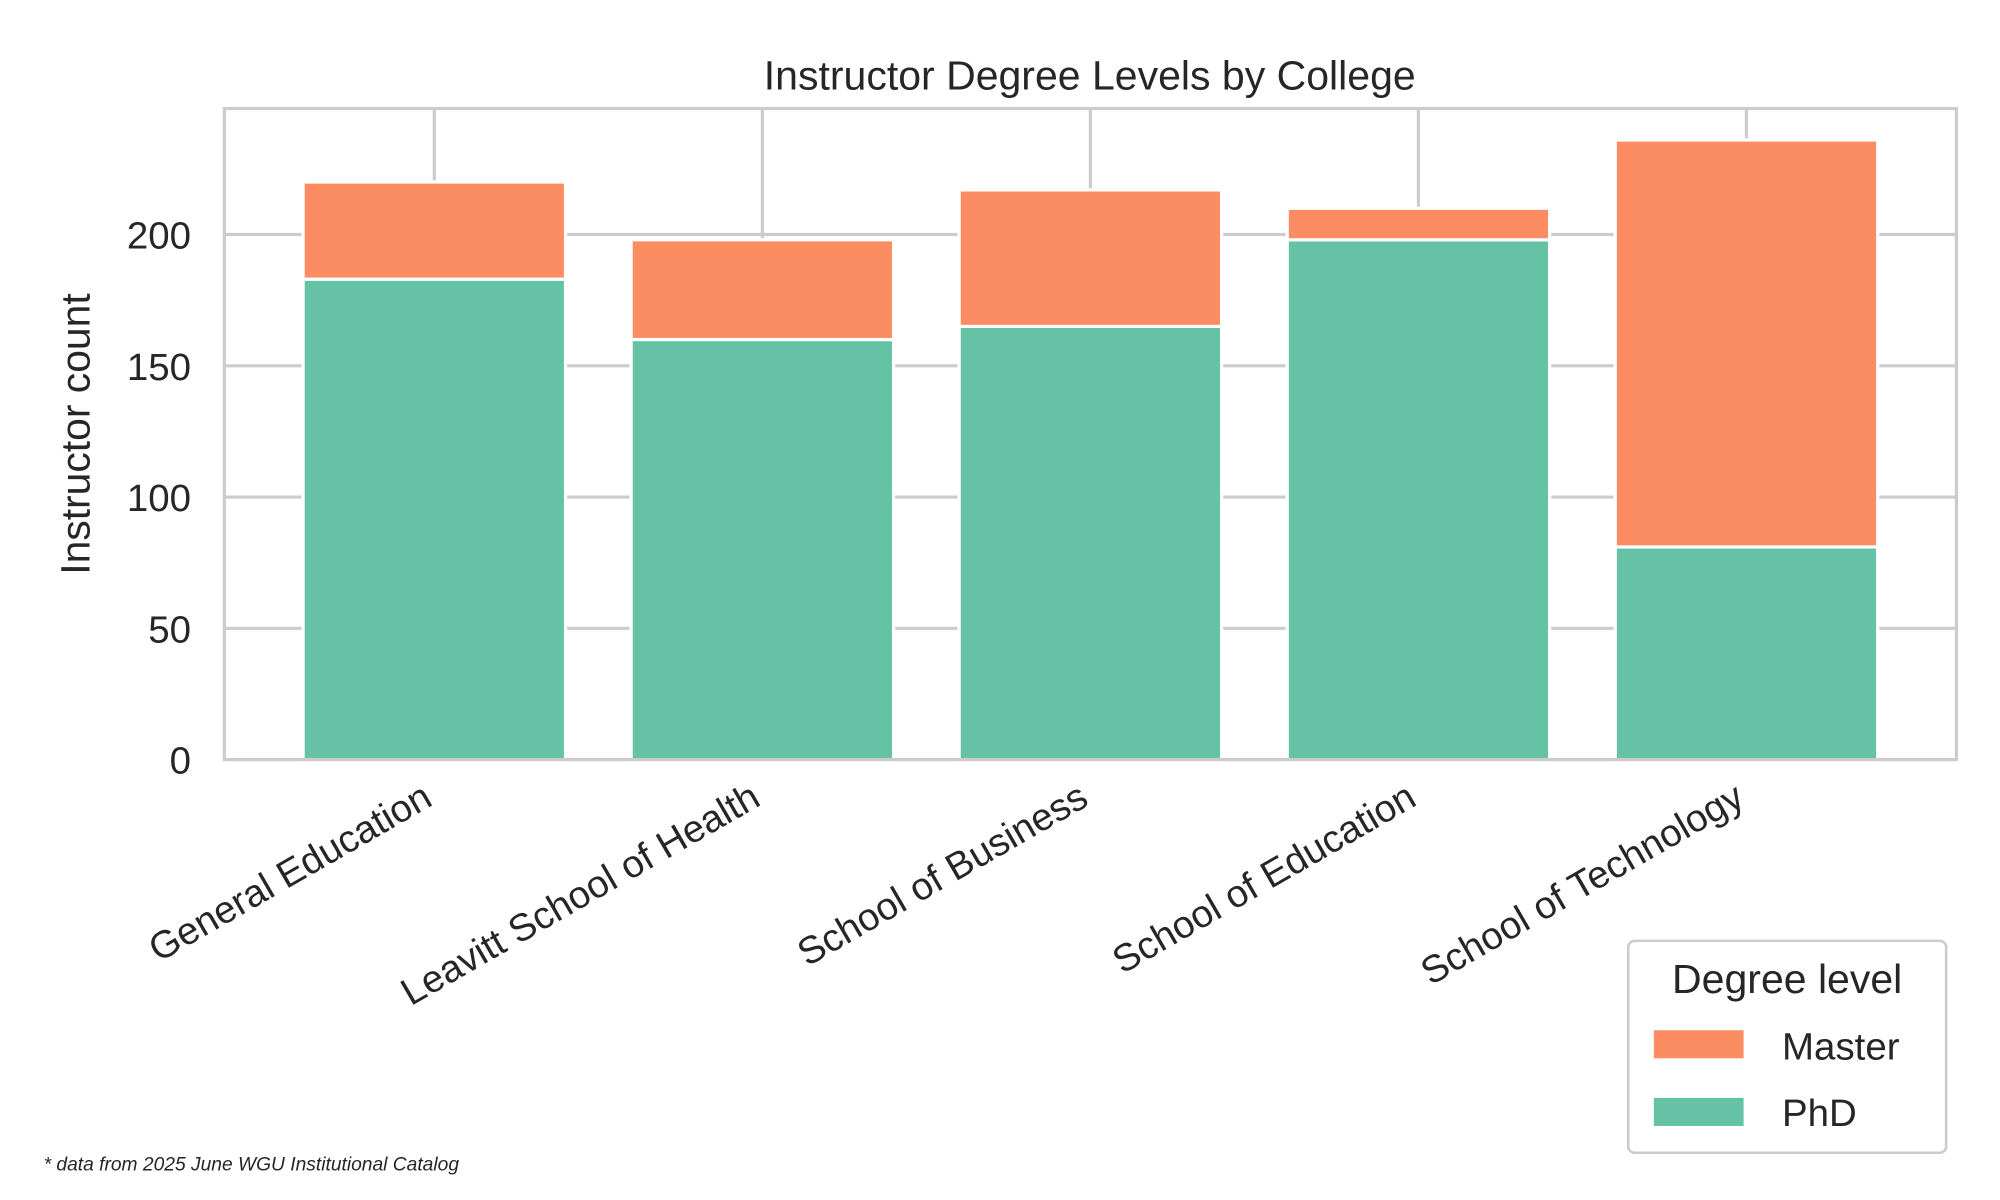  What do you see at coordinates (580, 894) in the screenshot?
I see `x-tick-label: Leavitt School of Health` at bounding box center [580, 894].